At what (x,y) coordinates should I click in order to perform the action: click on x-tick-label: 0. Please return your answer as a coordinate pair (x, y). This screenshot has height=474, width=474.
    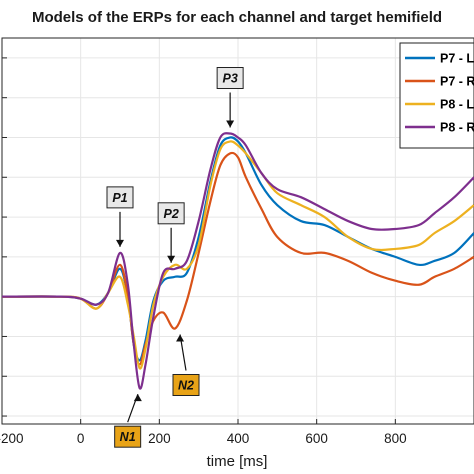
    Looking at the image, I should click on (81, 438).